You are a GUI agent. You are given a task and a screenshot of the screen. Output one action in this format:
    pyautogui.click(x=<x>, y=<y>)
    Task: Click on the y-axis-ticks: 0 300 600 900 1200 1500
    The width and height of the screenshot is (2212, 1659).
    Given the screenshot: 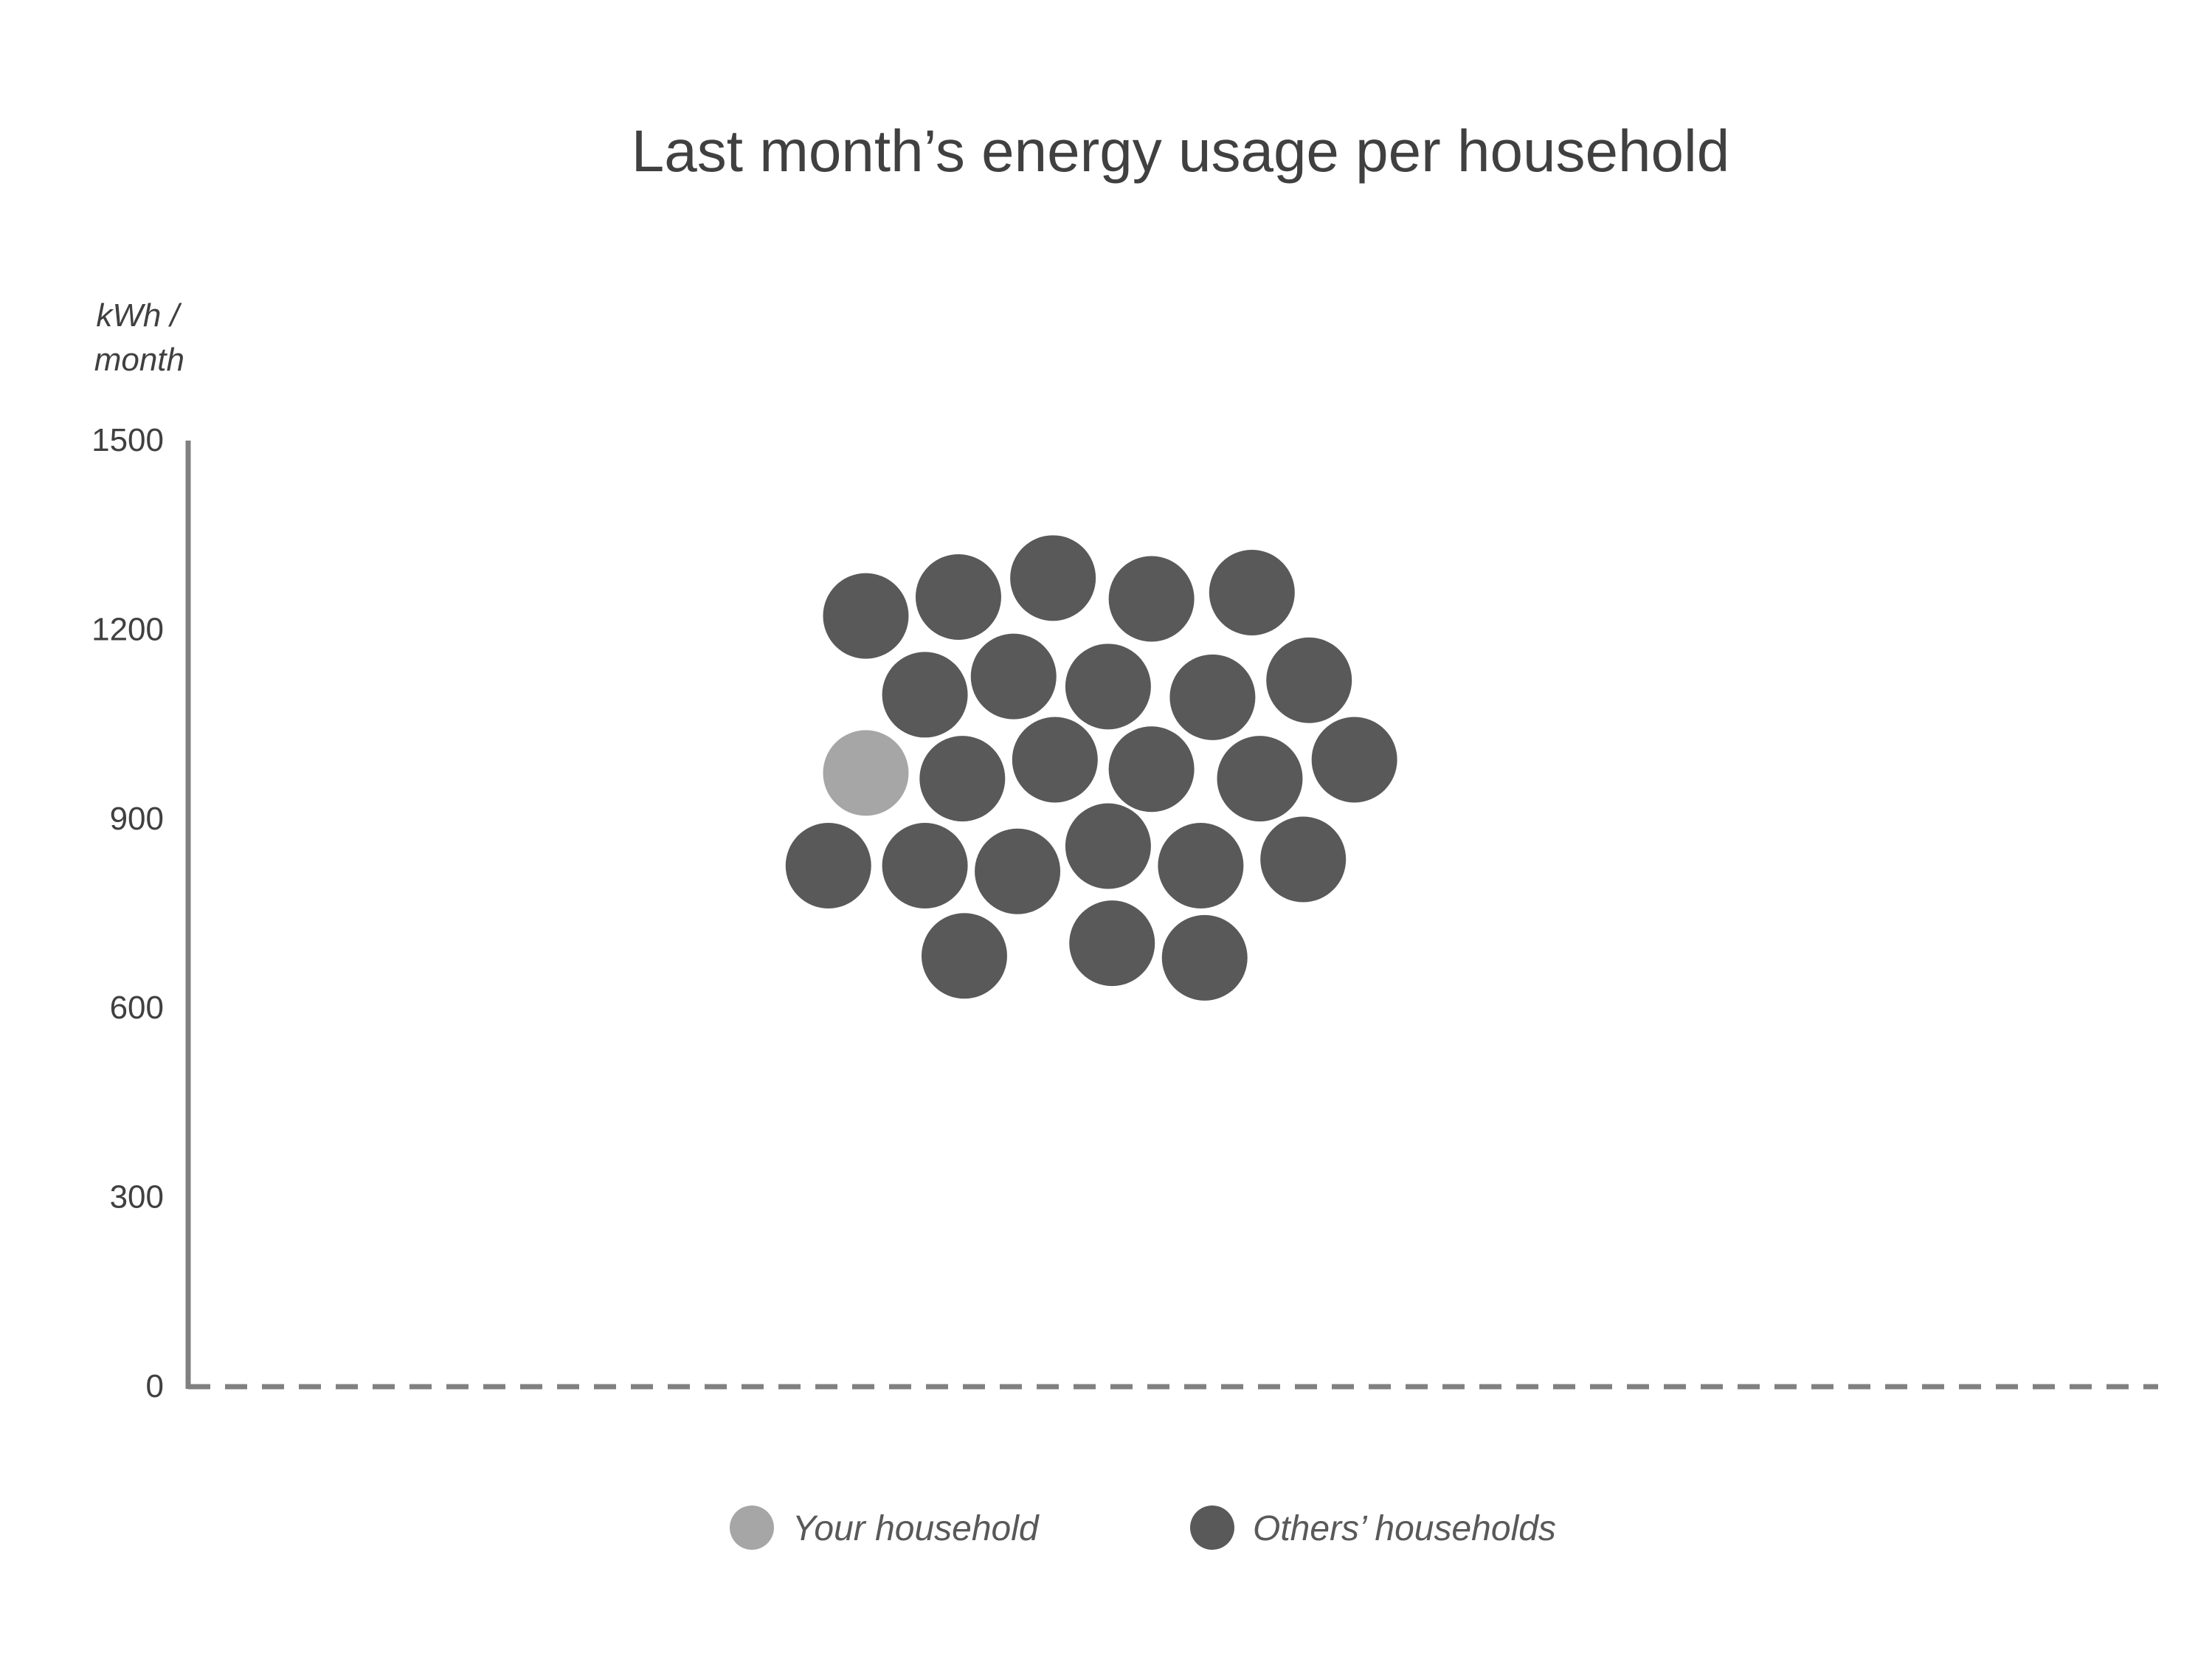 What is the action you would take?
    pyautogui.click(x=128, y=913)
    